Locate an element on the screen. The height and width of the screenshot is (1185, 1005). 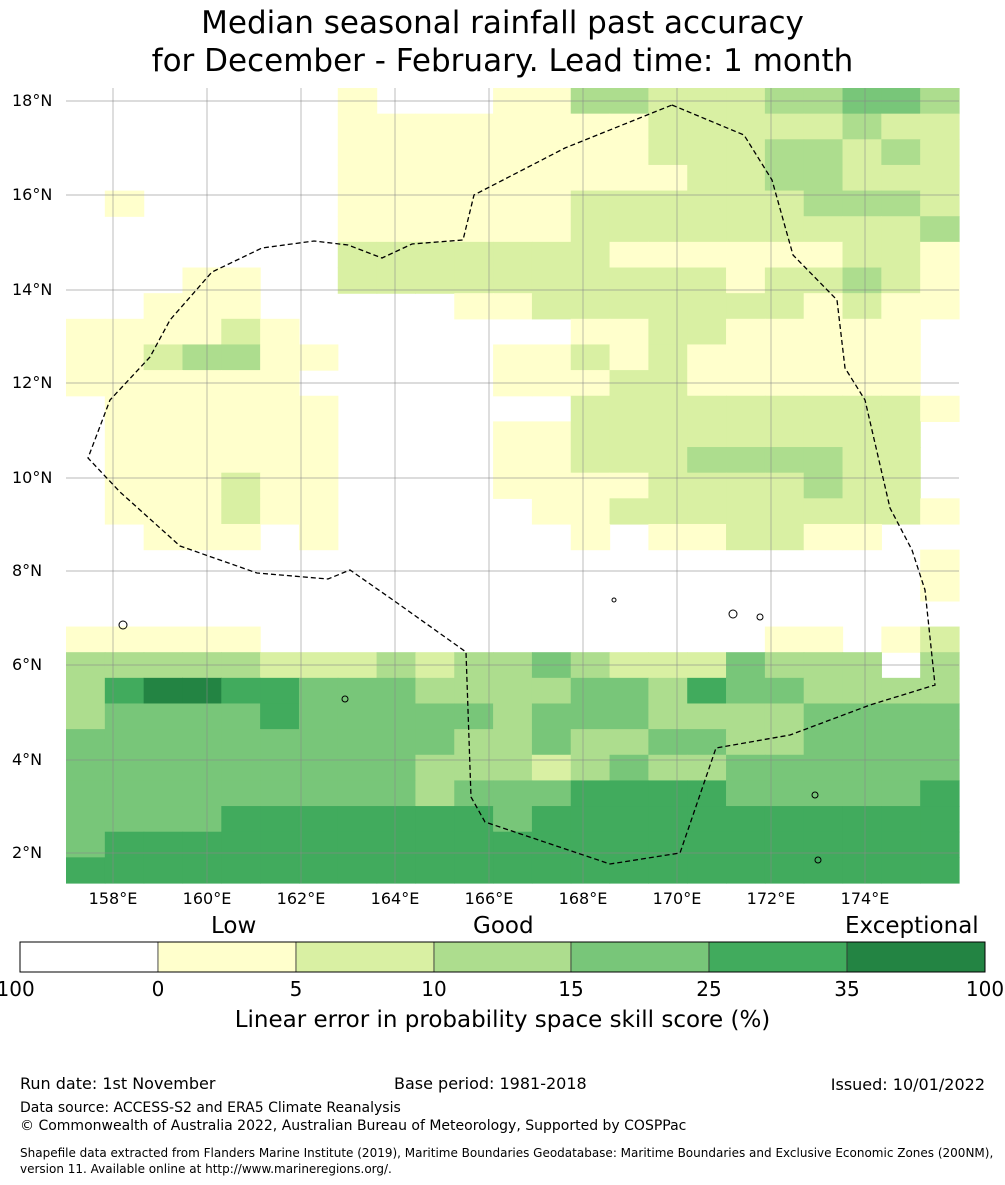
lat-label: 18°N is located at coordinates (32, 100).